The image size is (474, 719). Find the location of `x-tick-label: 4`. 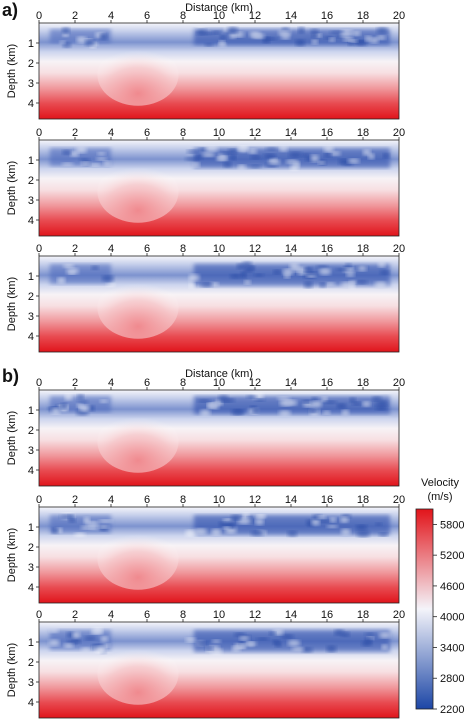

x-tick-label: 4 is located at coordinates (111, 500).